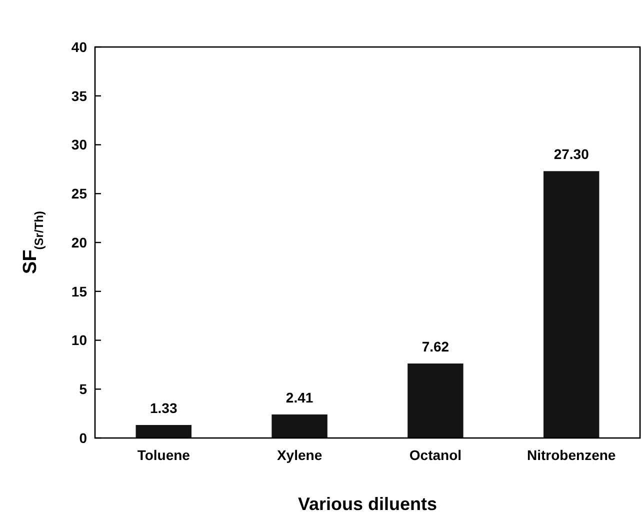 The image size is (641, 532). I want to click on x-tick-label: Toluene, so click(163, 455).